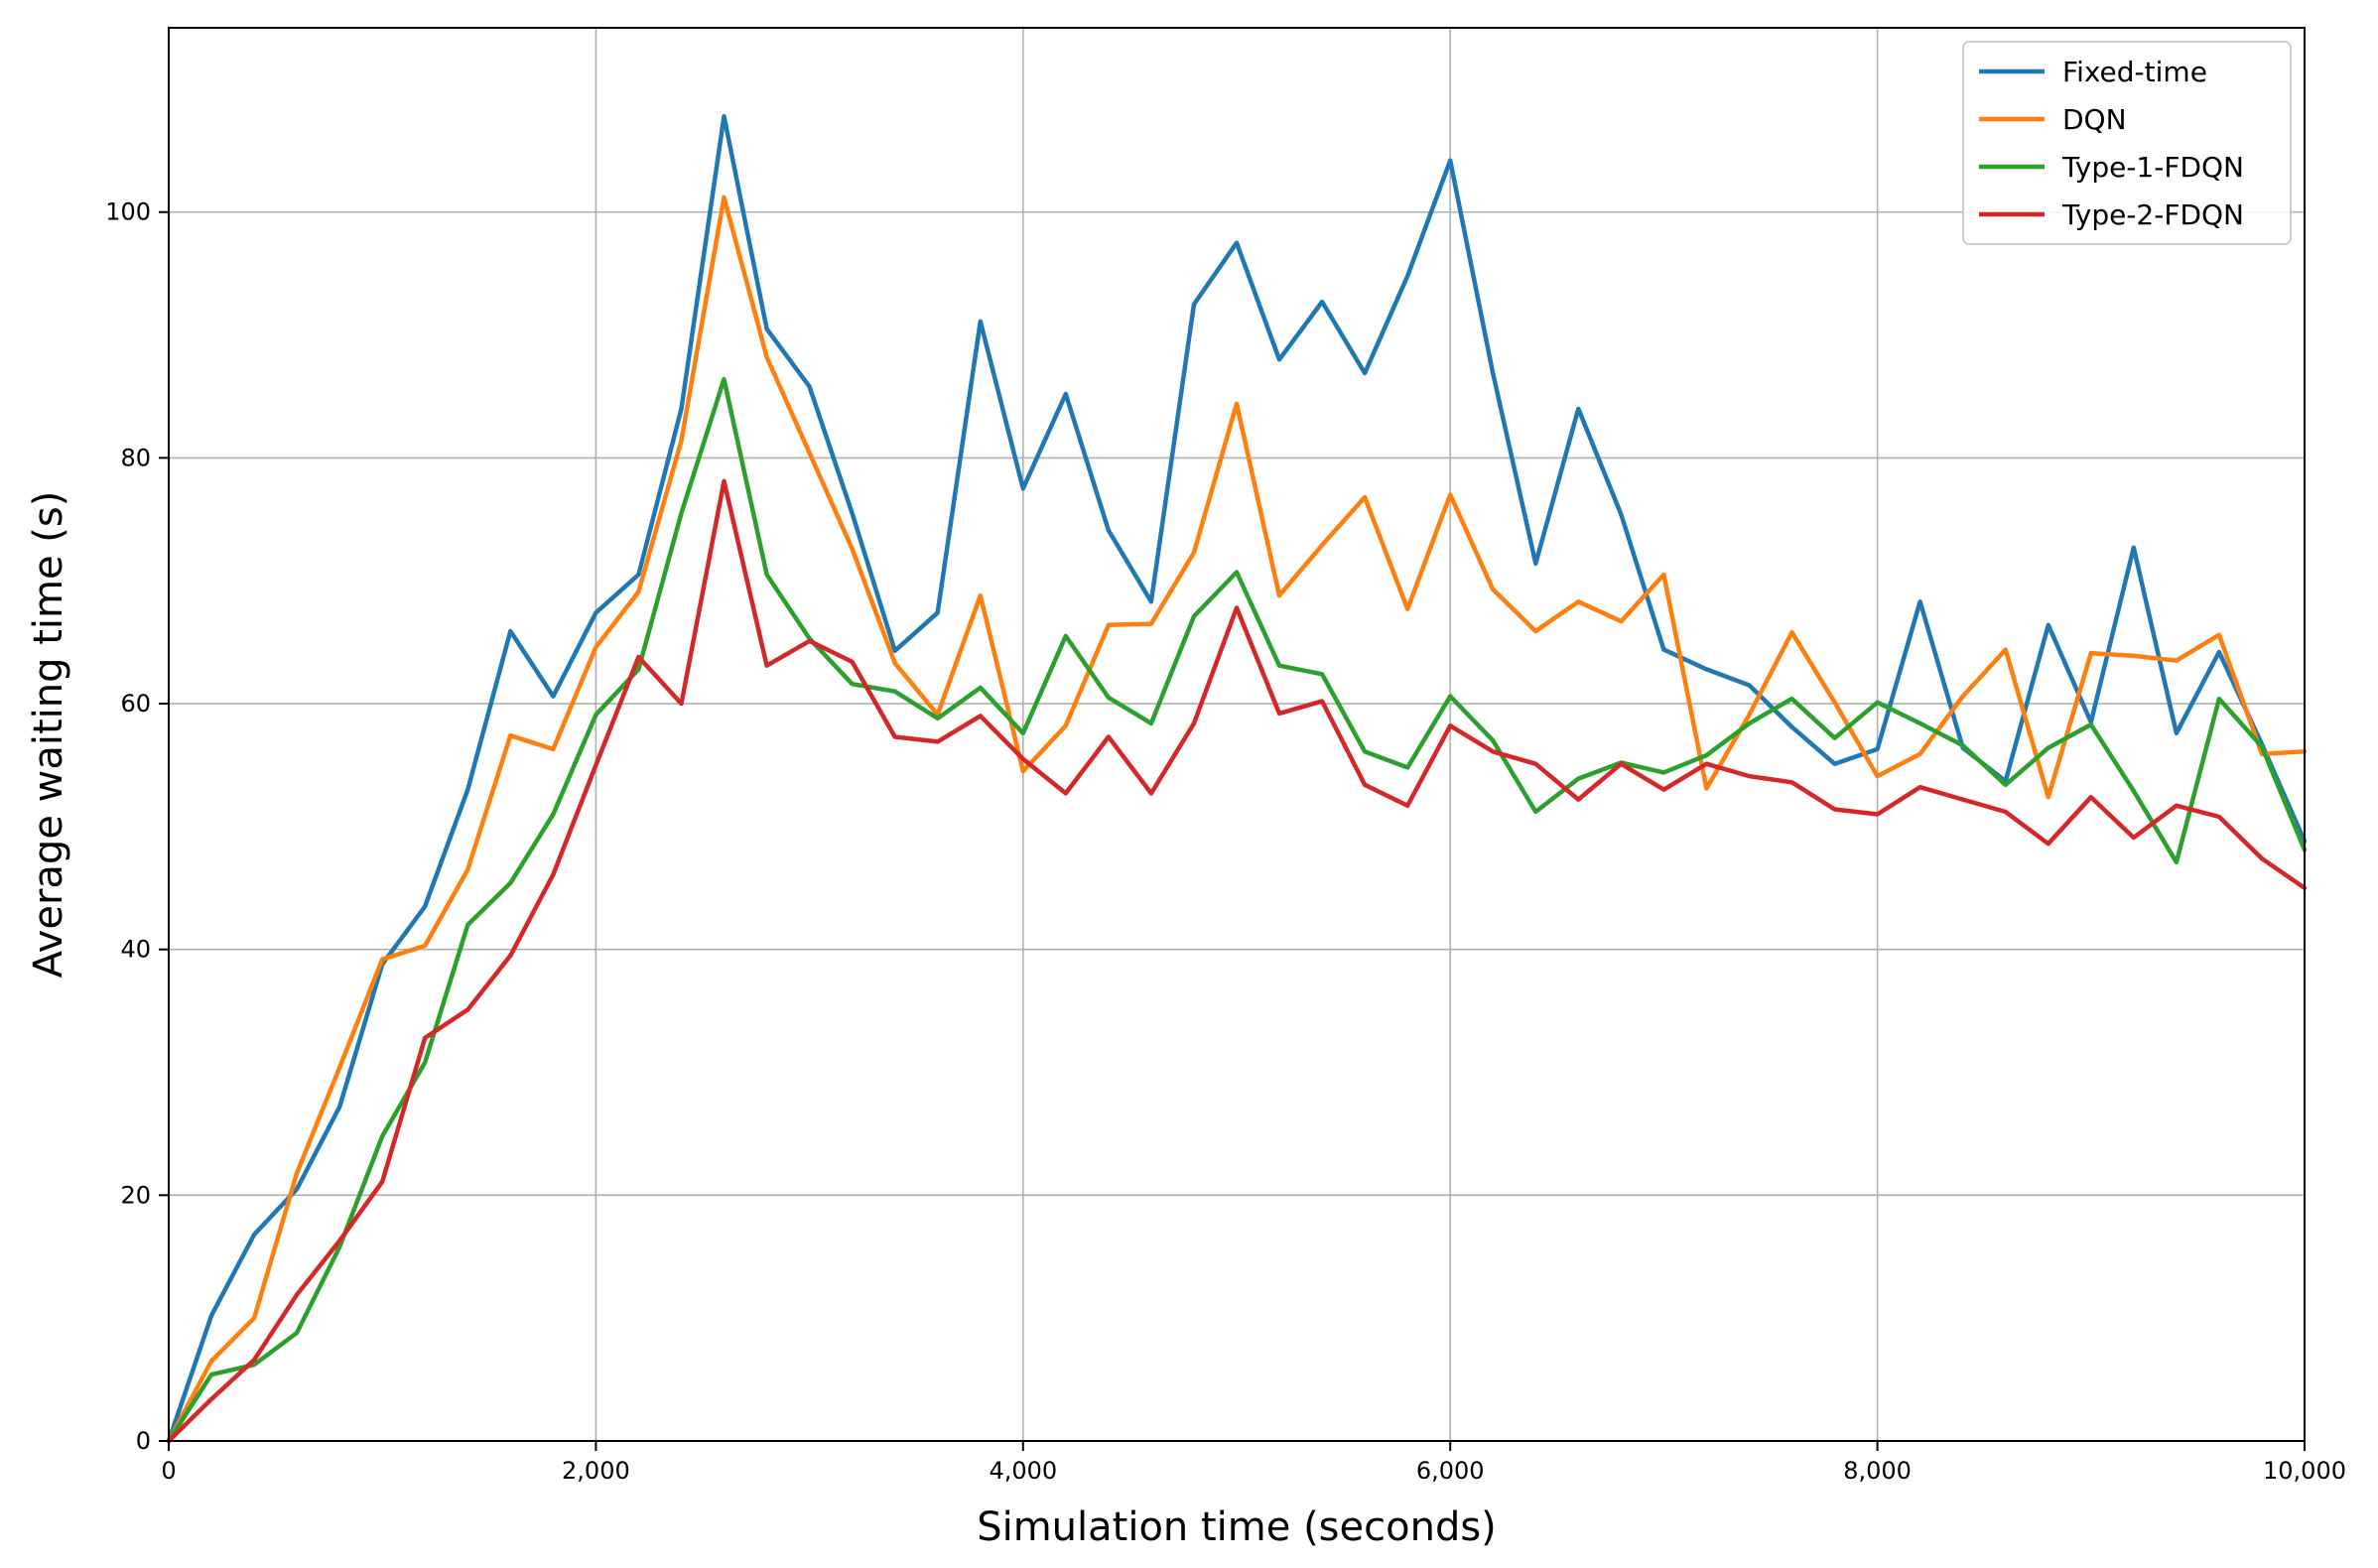 The height and width of the screenshot is (1568, 2378). Describe the element at coordinates (2095, 119) in the screenshot. I see `legend-label: DQN` at that location.